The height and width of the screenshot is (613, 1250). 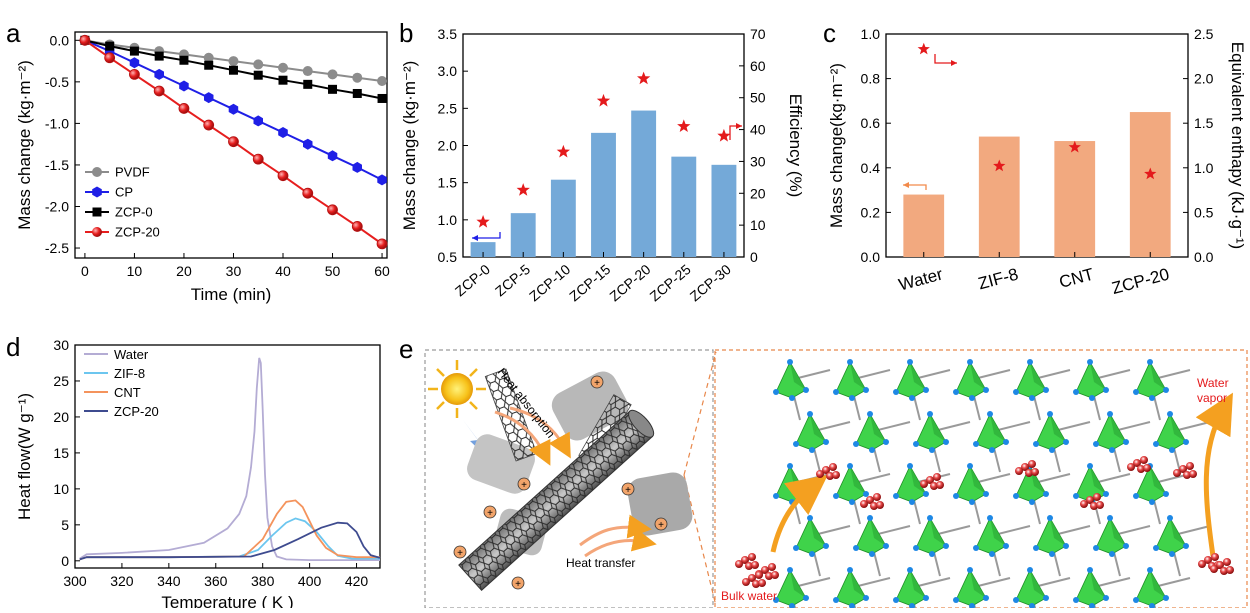 I want to click on legend-label-zif-8: ZIF-8, so click(x=129, y=373).